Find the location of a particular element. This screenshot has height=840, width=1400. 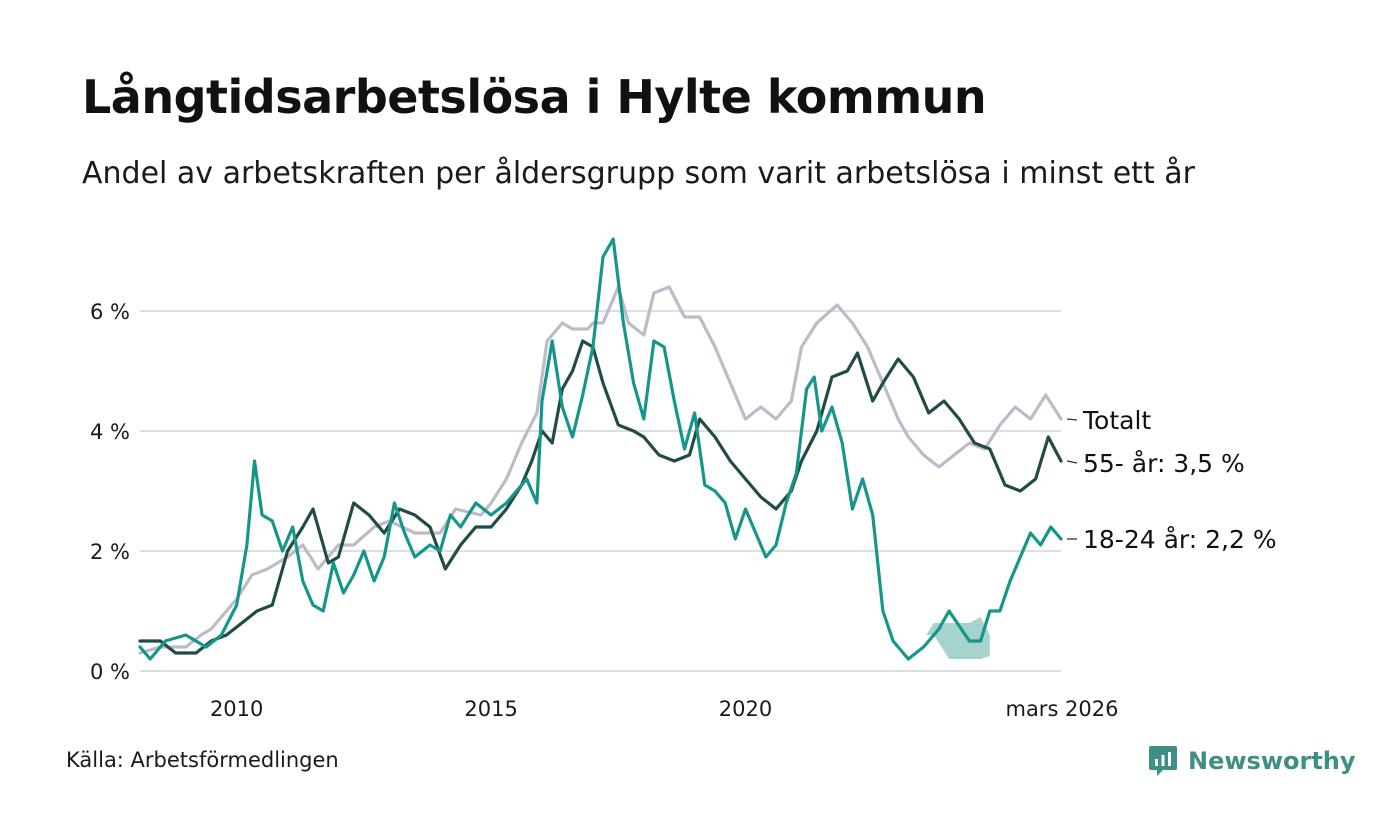

label-layer: Totalt 55- år: 3,5 % 18-24 år: 2,2 % is located at coordinates (1171, 480).